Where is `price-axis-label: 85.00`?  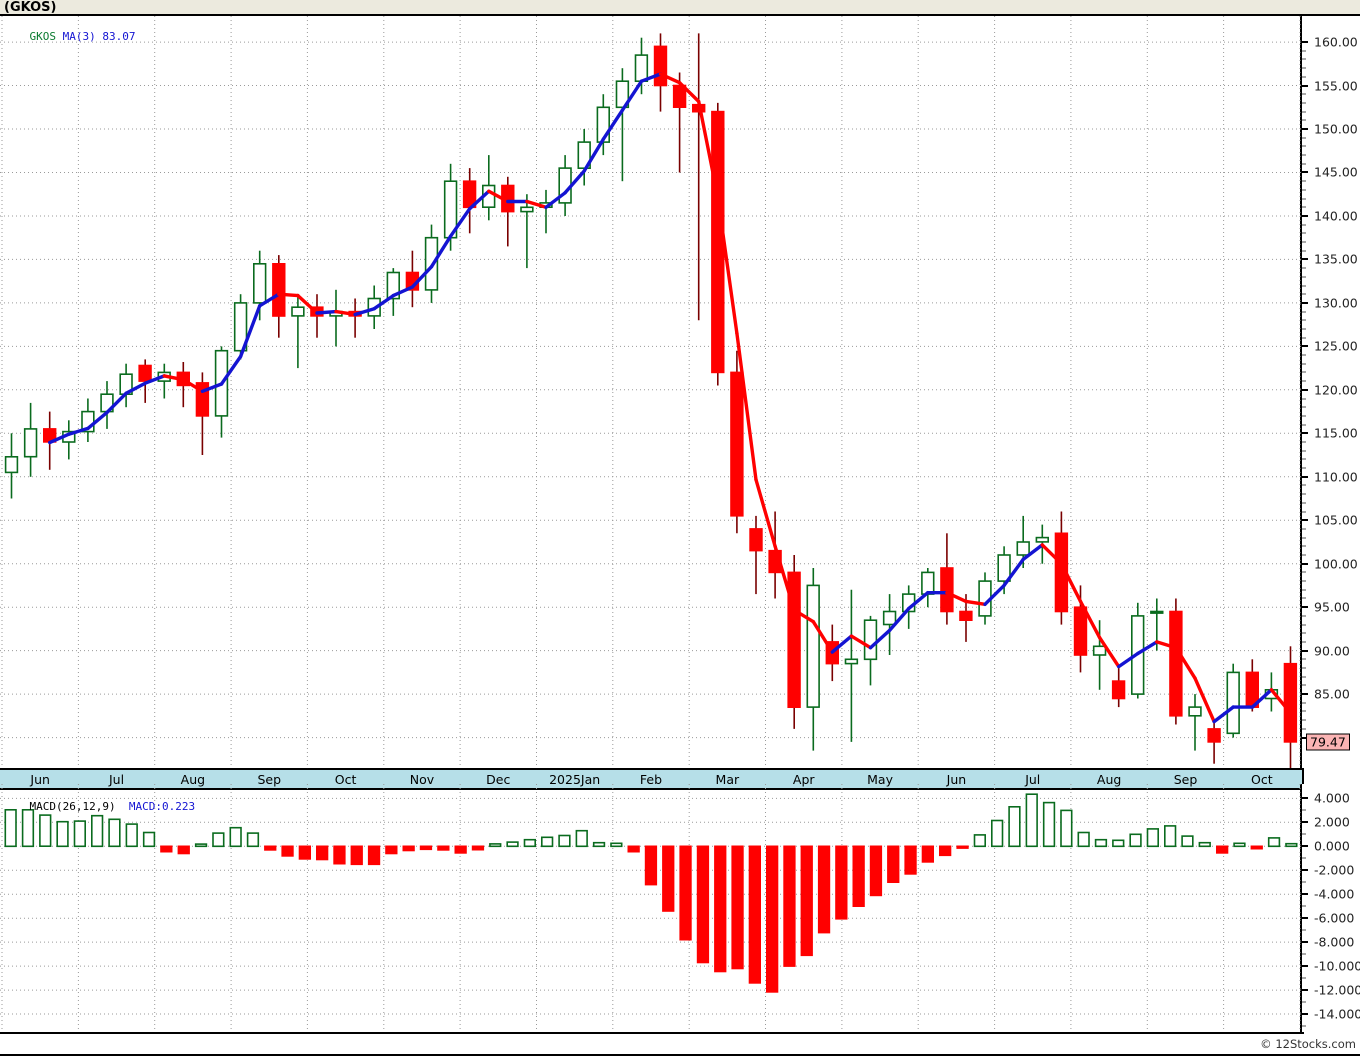 price-axis-label: 85.00 is located at coordinates (1332, 694).